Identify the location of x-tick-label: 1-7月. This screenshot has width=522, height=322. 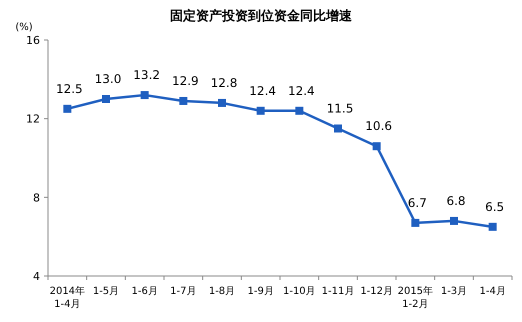
(183, 291).